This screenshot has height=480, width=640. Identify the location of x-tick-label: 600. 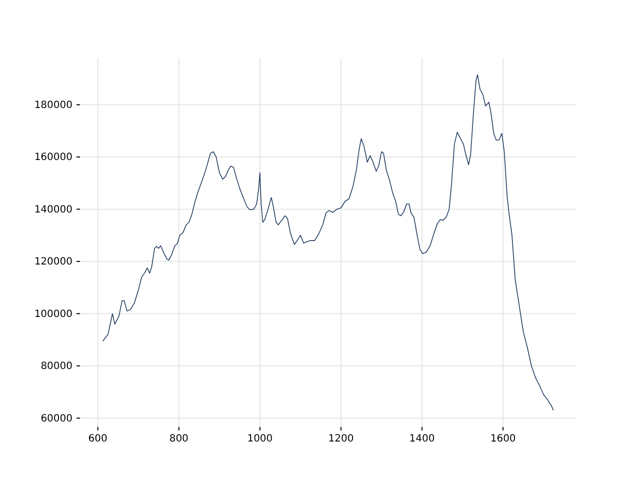
(98, 439).